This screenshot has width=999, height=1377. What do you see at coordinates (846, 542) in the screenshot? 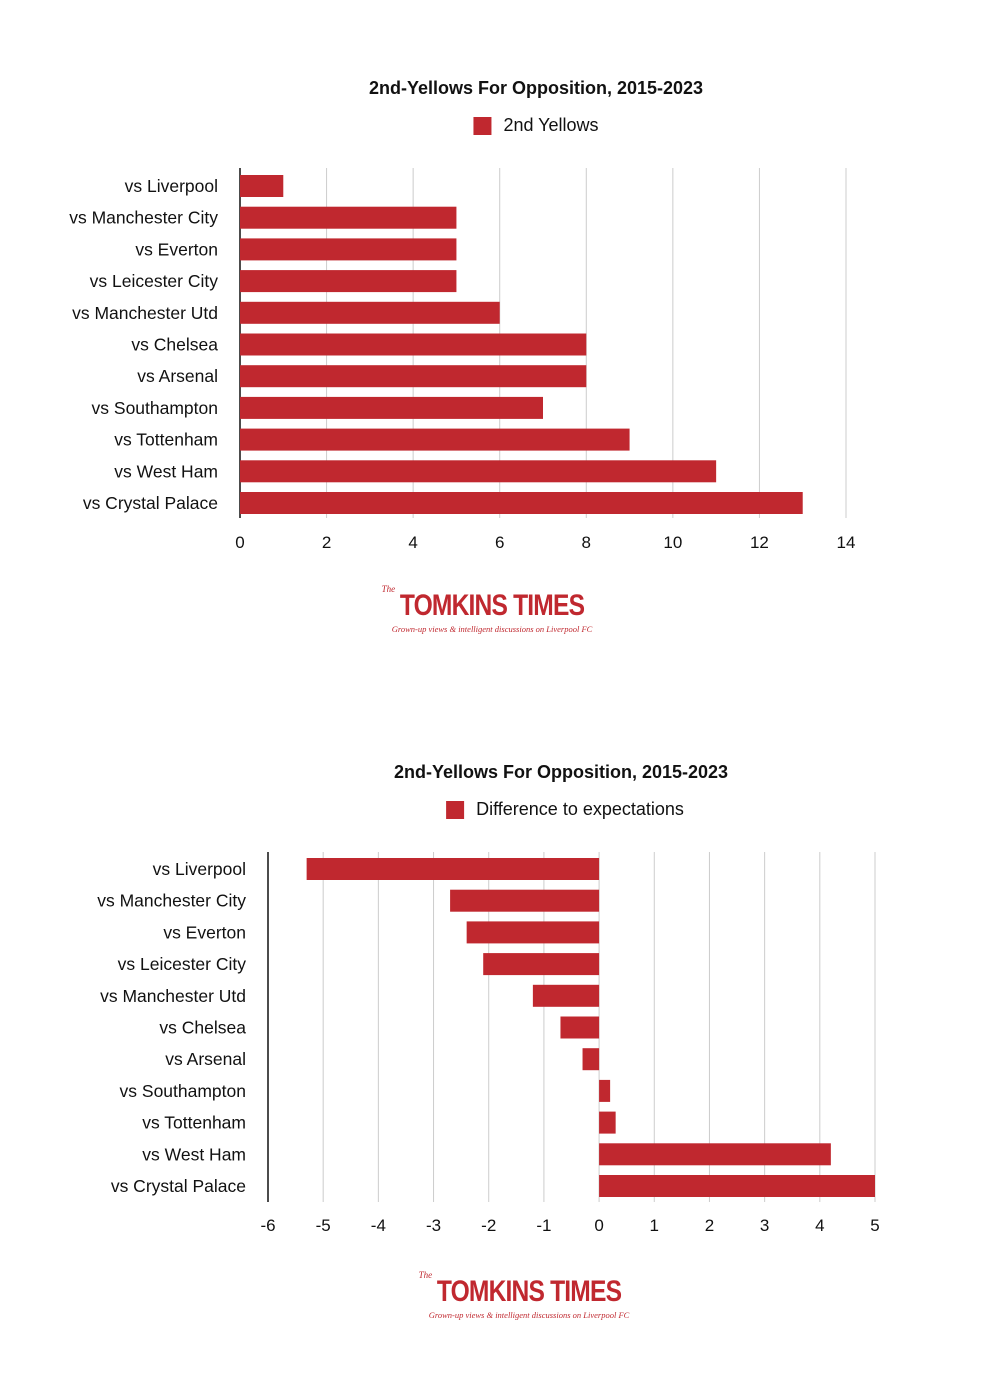
I see `x-tick-label: 14` at bounding box center [846, 542].